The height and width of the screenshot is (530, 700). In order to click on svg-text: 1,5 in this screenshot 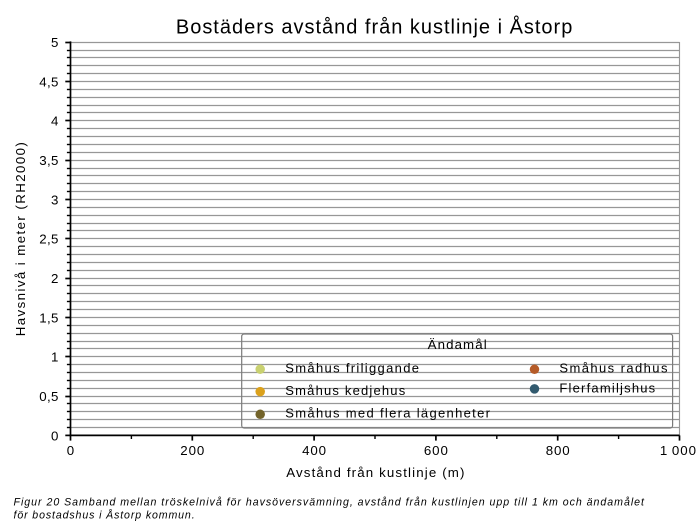, I will do `click(48, 317)`.